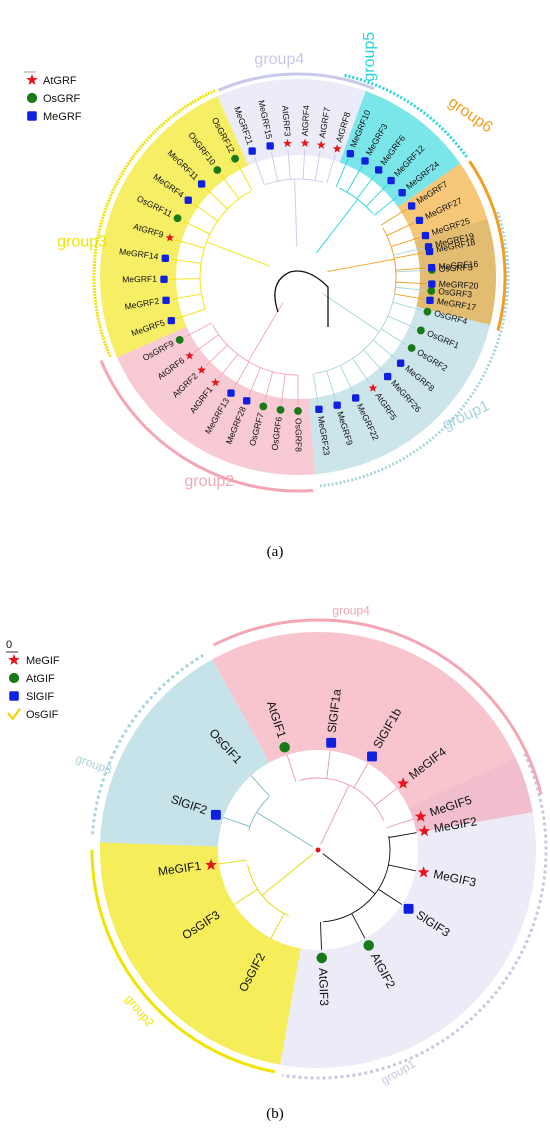 The width and height of the screenshot is (550, 1131). I want to click on marker-megrf13, so click(231, 393).